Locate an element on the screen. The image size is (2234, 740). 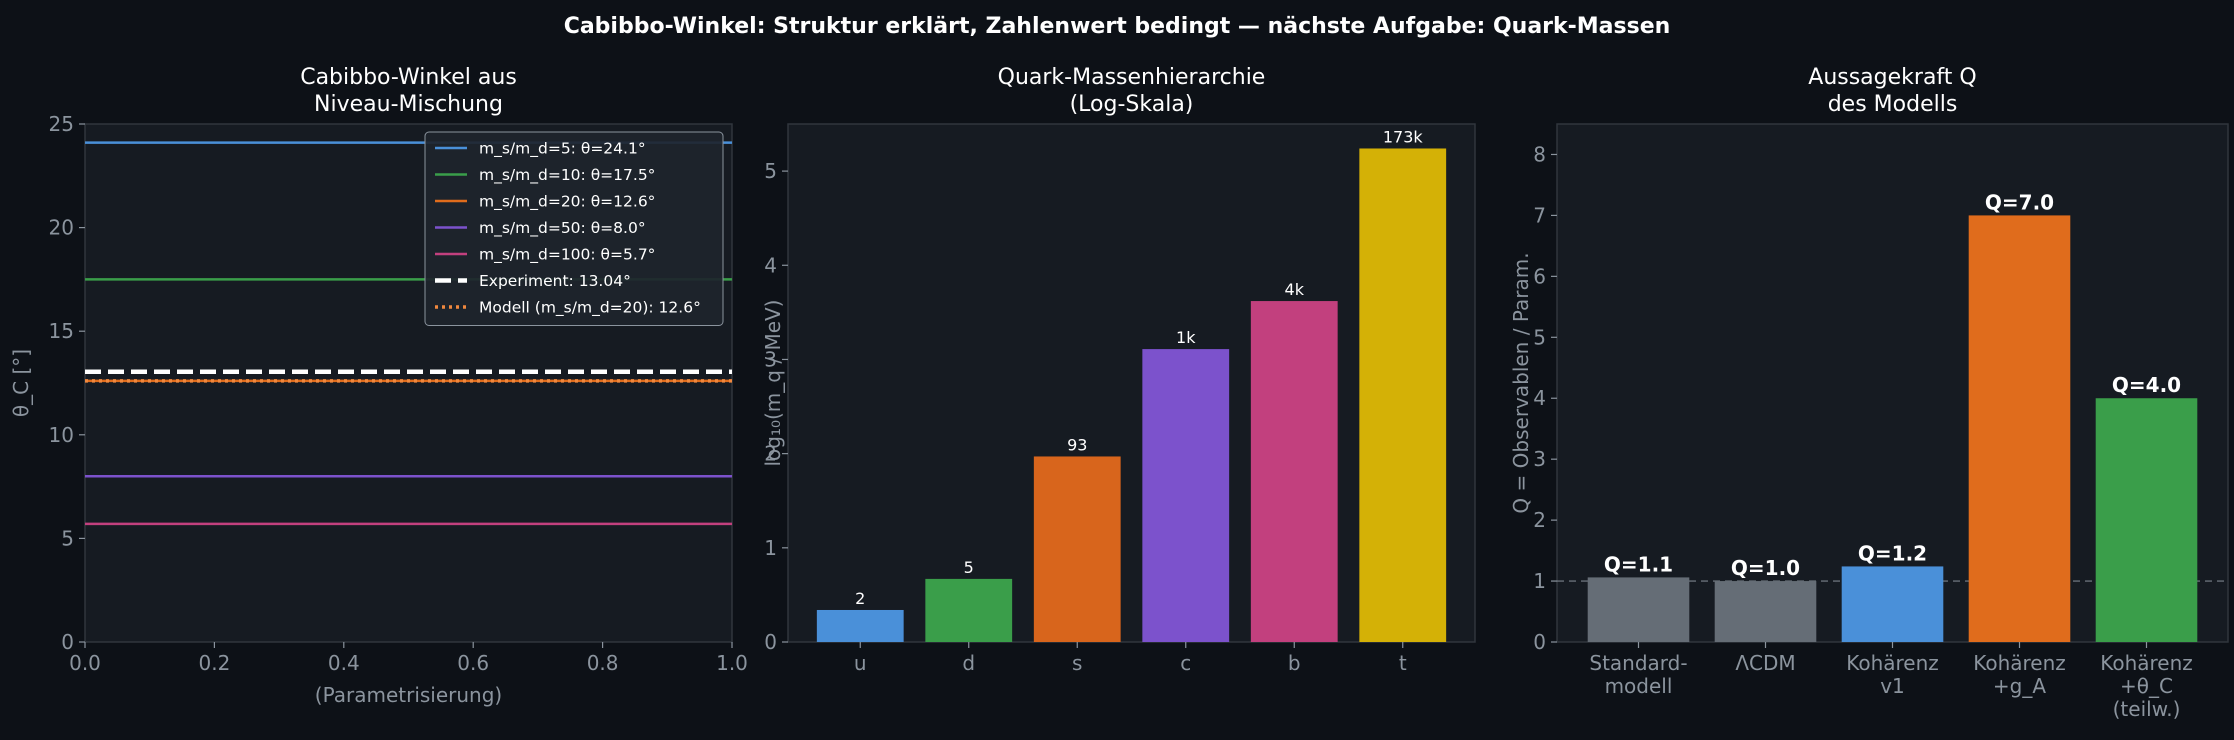
x-tick-label: (teilw.) is located at coordinates (2147, 709).